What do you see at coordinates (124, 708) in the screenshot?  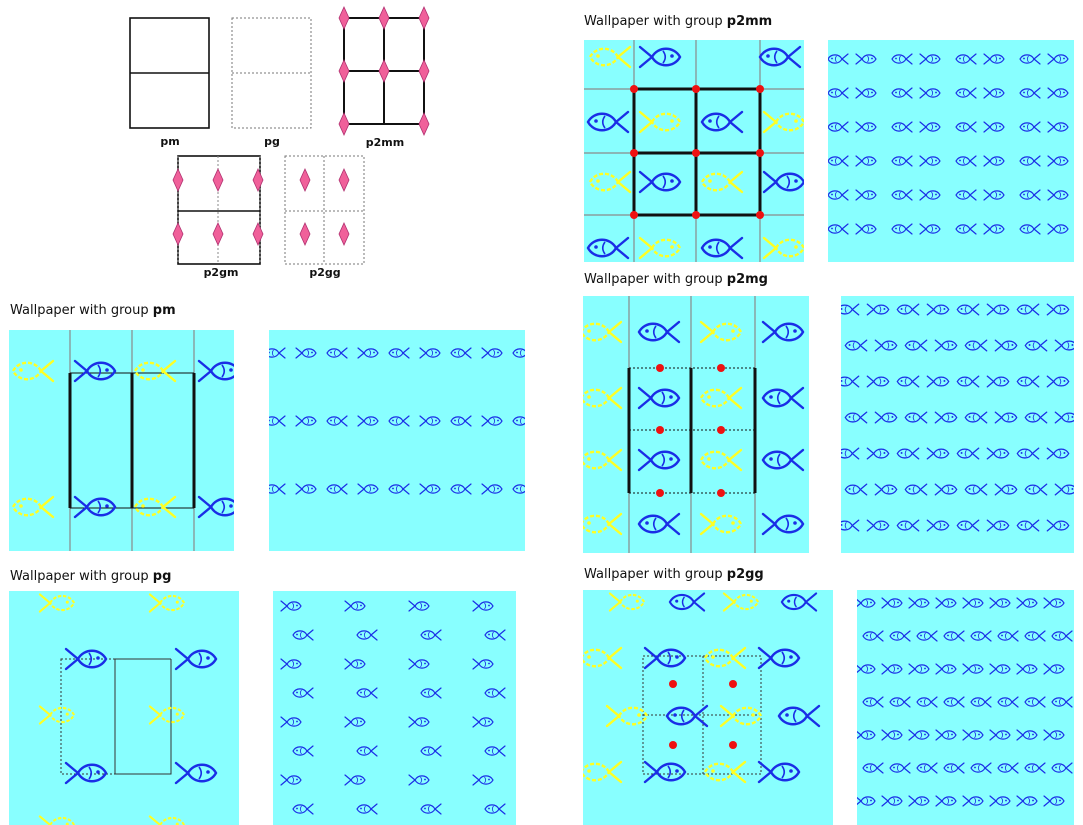 I see `pg-cell-diagram` at bounding box center [124, 708].